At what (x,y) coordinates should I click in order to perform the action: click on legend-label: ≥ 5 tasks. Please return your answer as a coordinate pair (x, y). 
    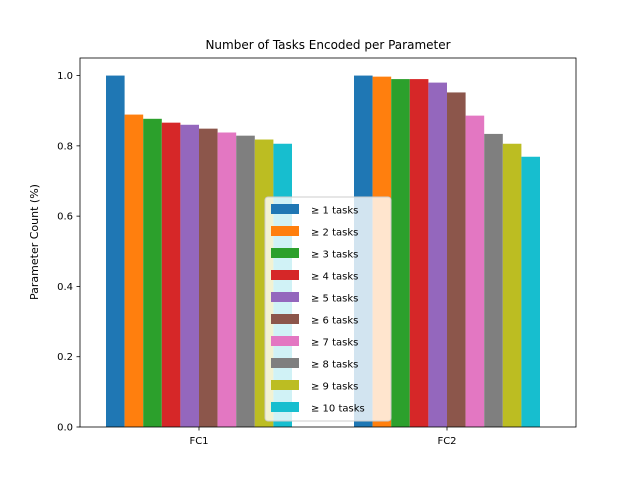
    Looking at the image, I should click on (334, 299).